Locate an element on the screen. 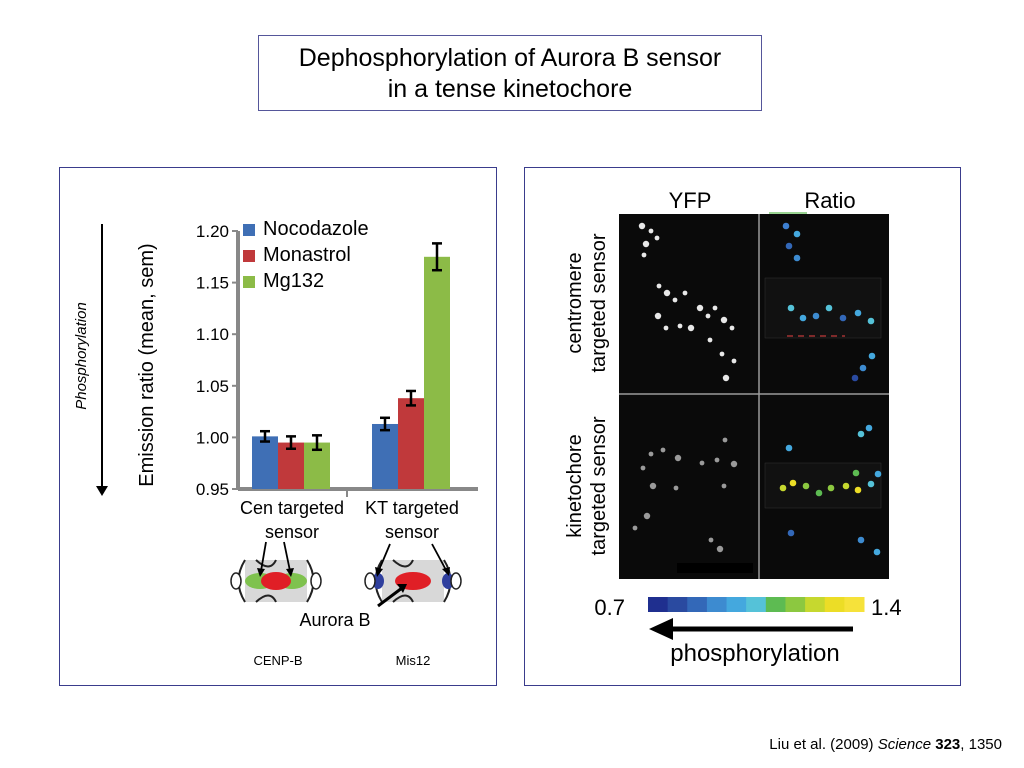 The height and width of the screenshot is (768, 1024). legend-label: Monastrol is located at coordinates (307, 255).